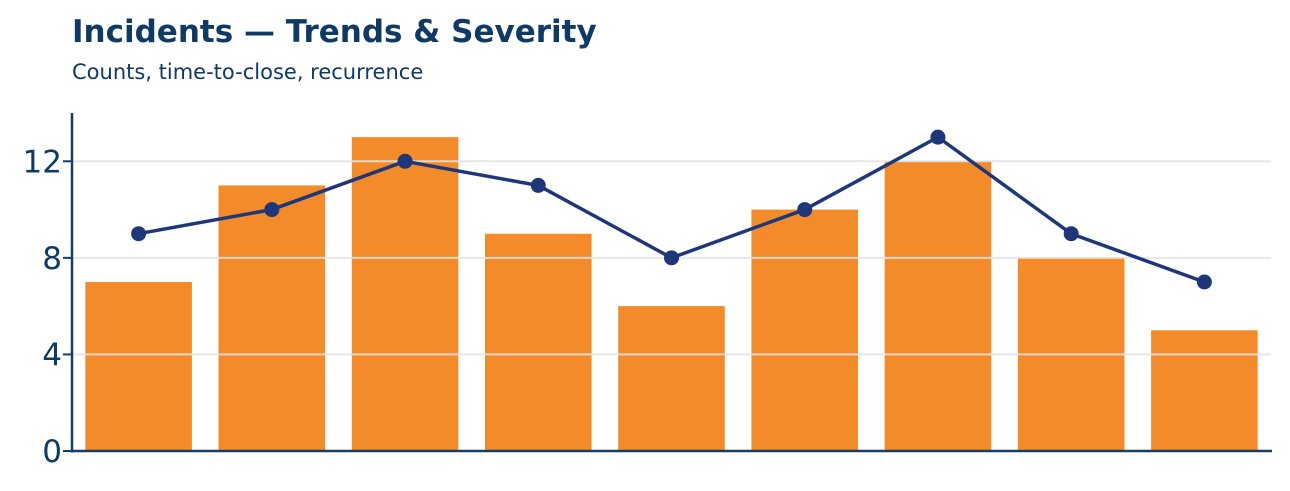  What do you see at coordinates (52, 259) in the screenshot?
I see `y-tick-label: 8` at bounding box center [52, 259].